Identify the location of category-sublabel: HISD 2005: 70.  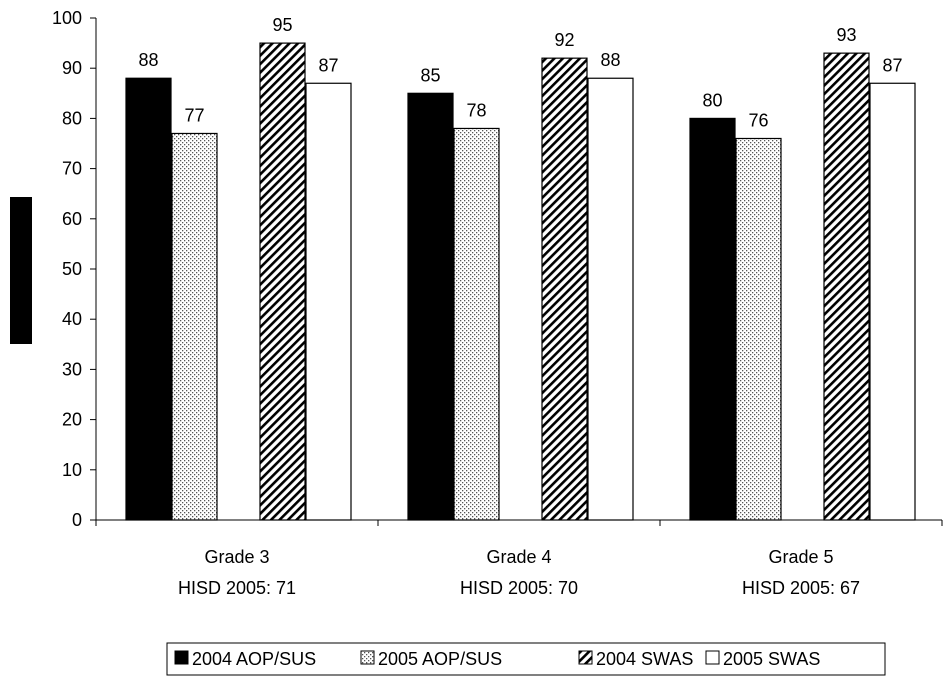
(519, 588).